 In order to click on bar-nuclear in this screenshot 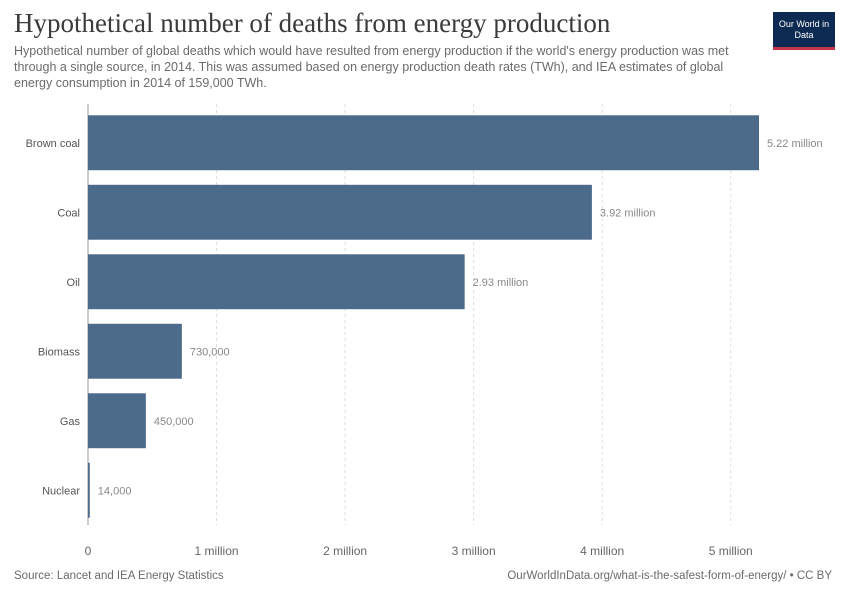, I will do `click(89, 490)`.